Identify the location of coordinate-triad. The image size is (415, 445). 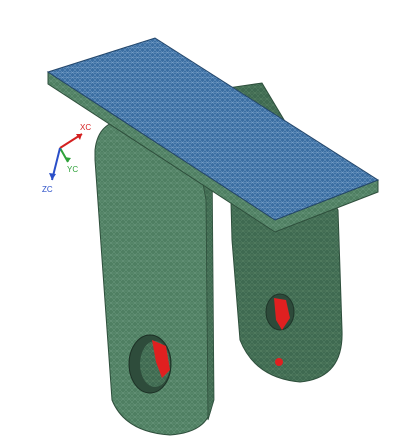
(66, 157).